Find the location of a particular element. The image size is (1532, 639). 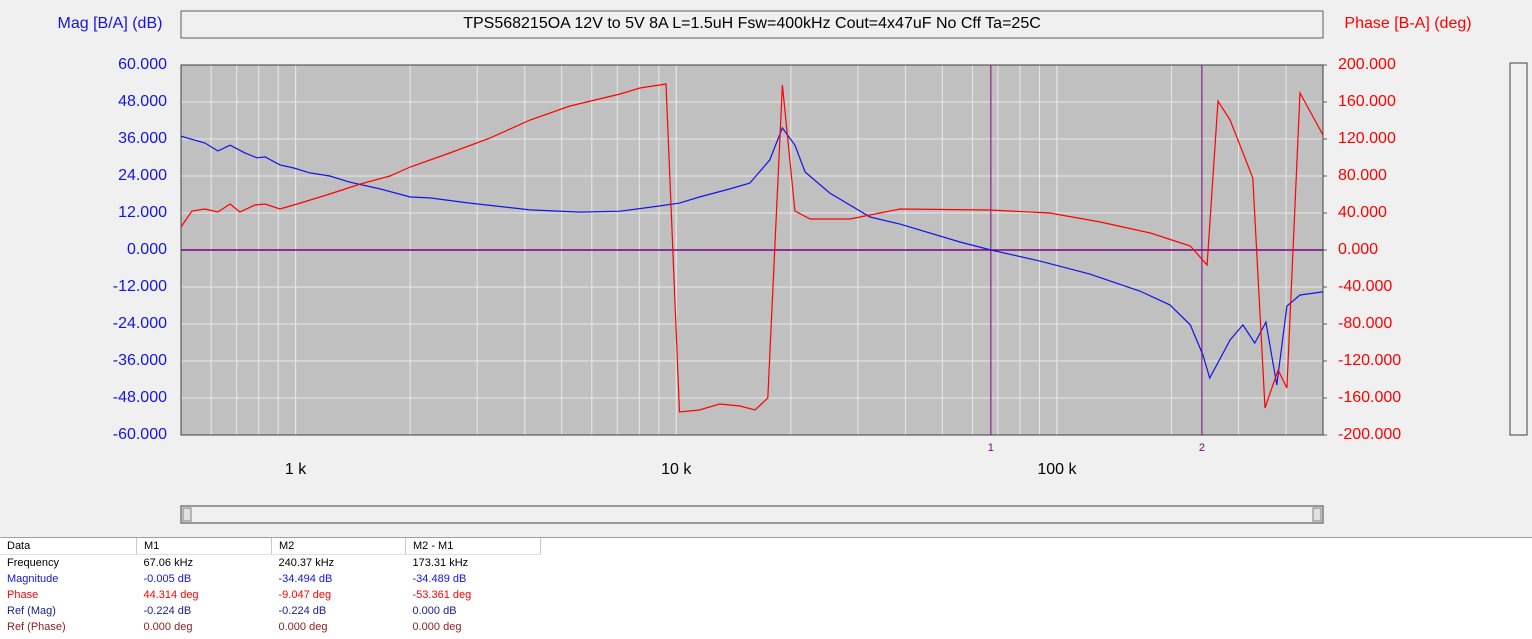

y-tick-label: -36.000 is located at coordinates (140, 360).